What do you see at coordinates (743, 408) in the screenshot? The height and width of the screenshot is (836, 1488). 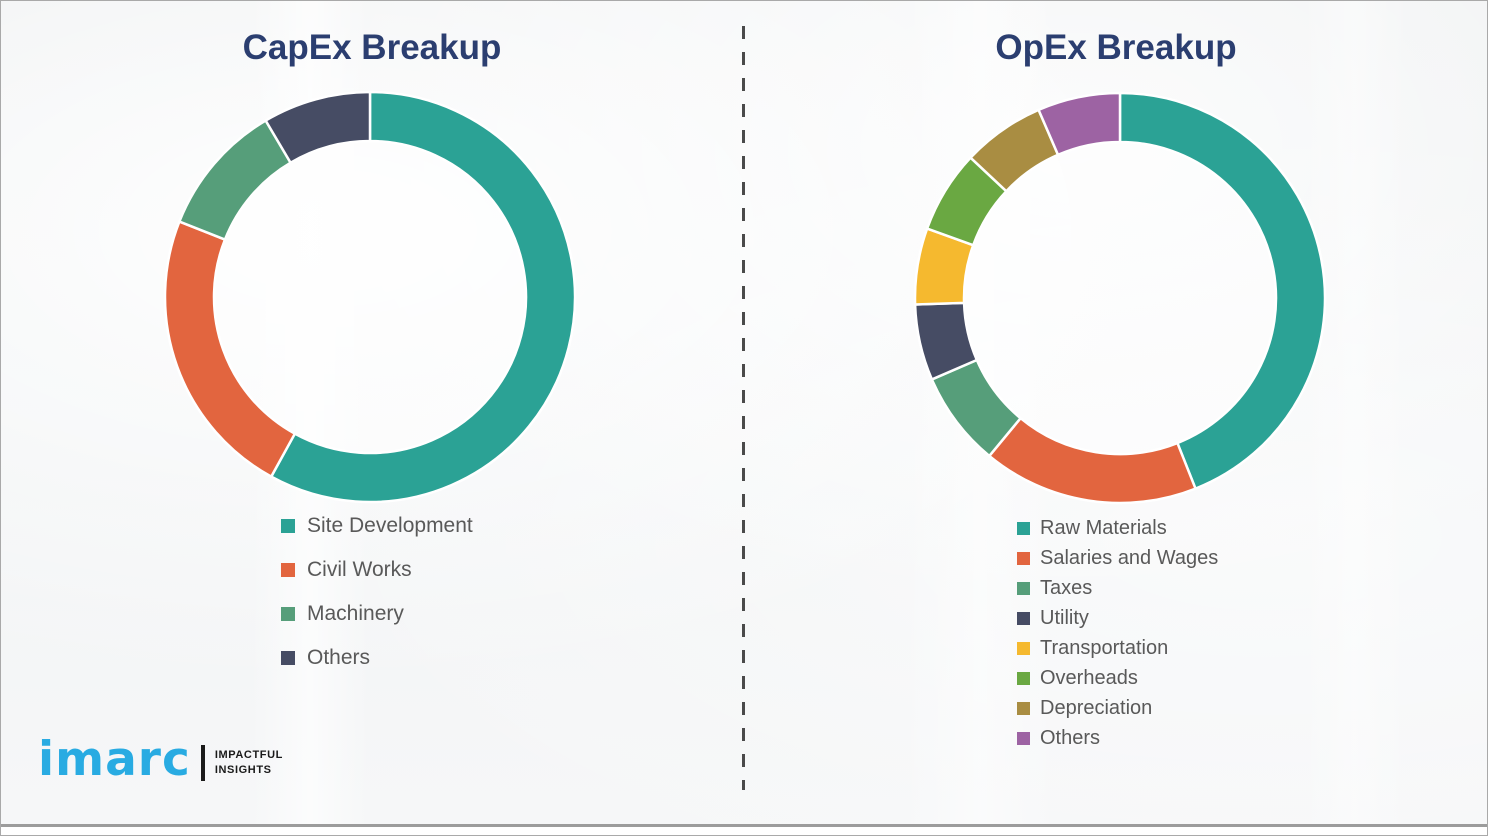 I see `vertical-dashed-divider` at bounding box center [743, 408].